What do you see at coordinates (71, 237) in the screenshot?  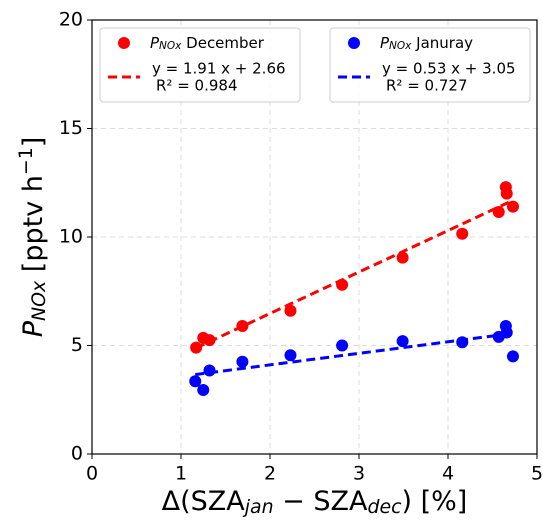 I see `y-tick-label: 10` at bounding box center [71, 237].